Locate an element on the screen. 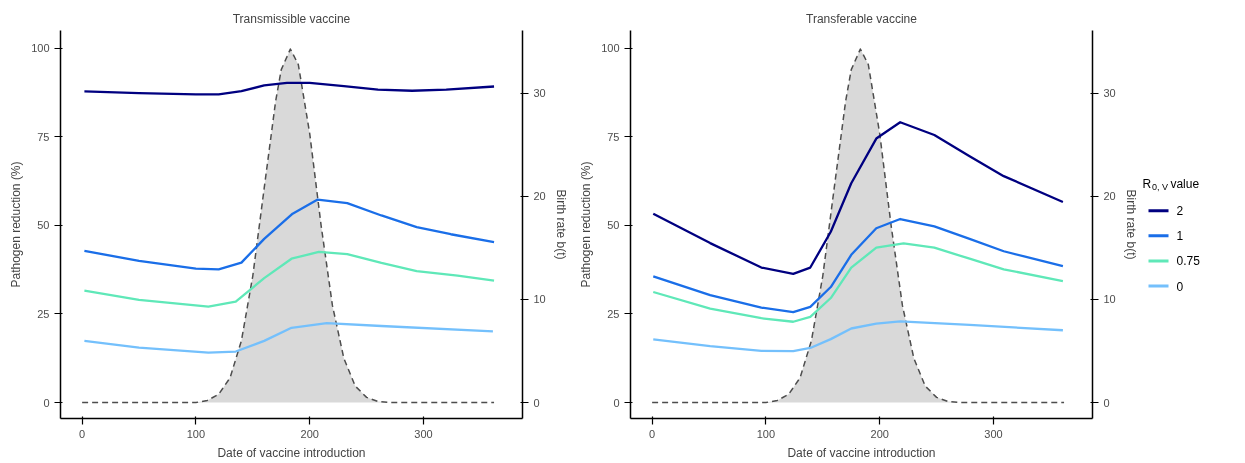 Image resolution: width=1245 pixels, height=463 pixels. legend-label: 2 is located at coordinates (1180, 211).